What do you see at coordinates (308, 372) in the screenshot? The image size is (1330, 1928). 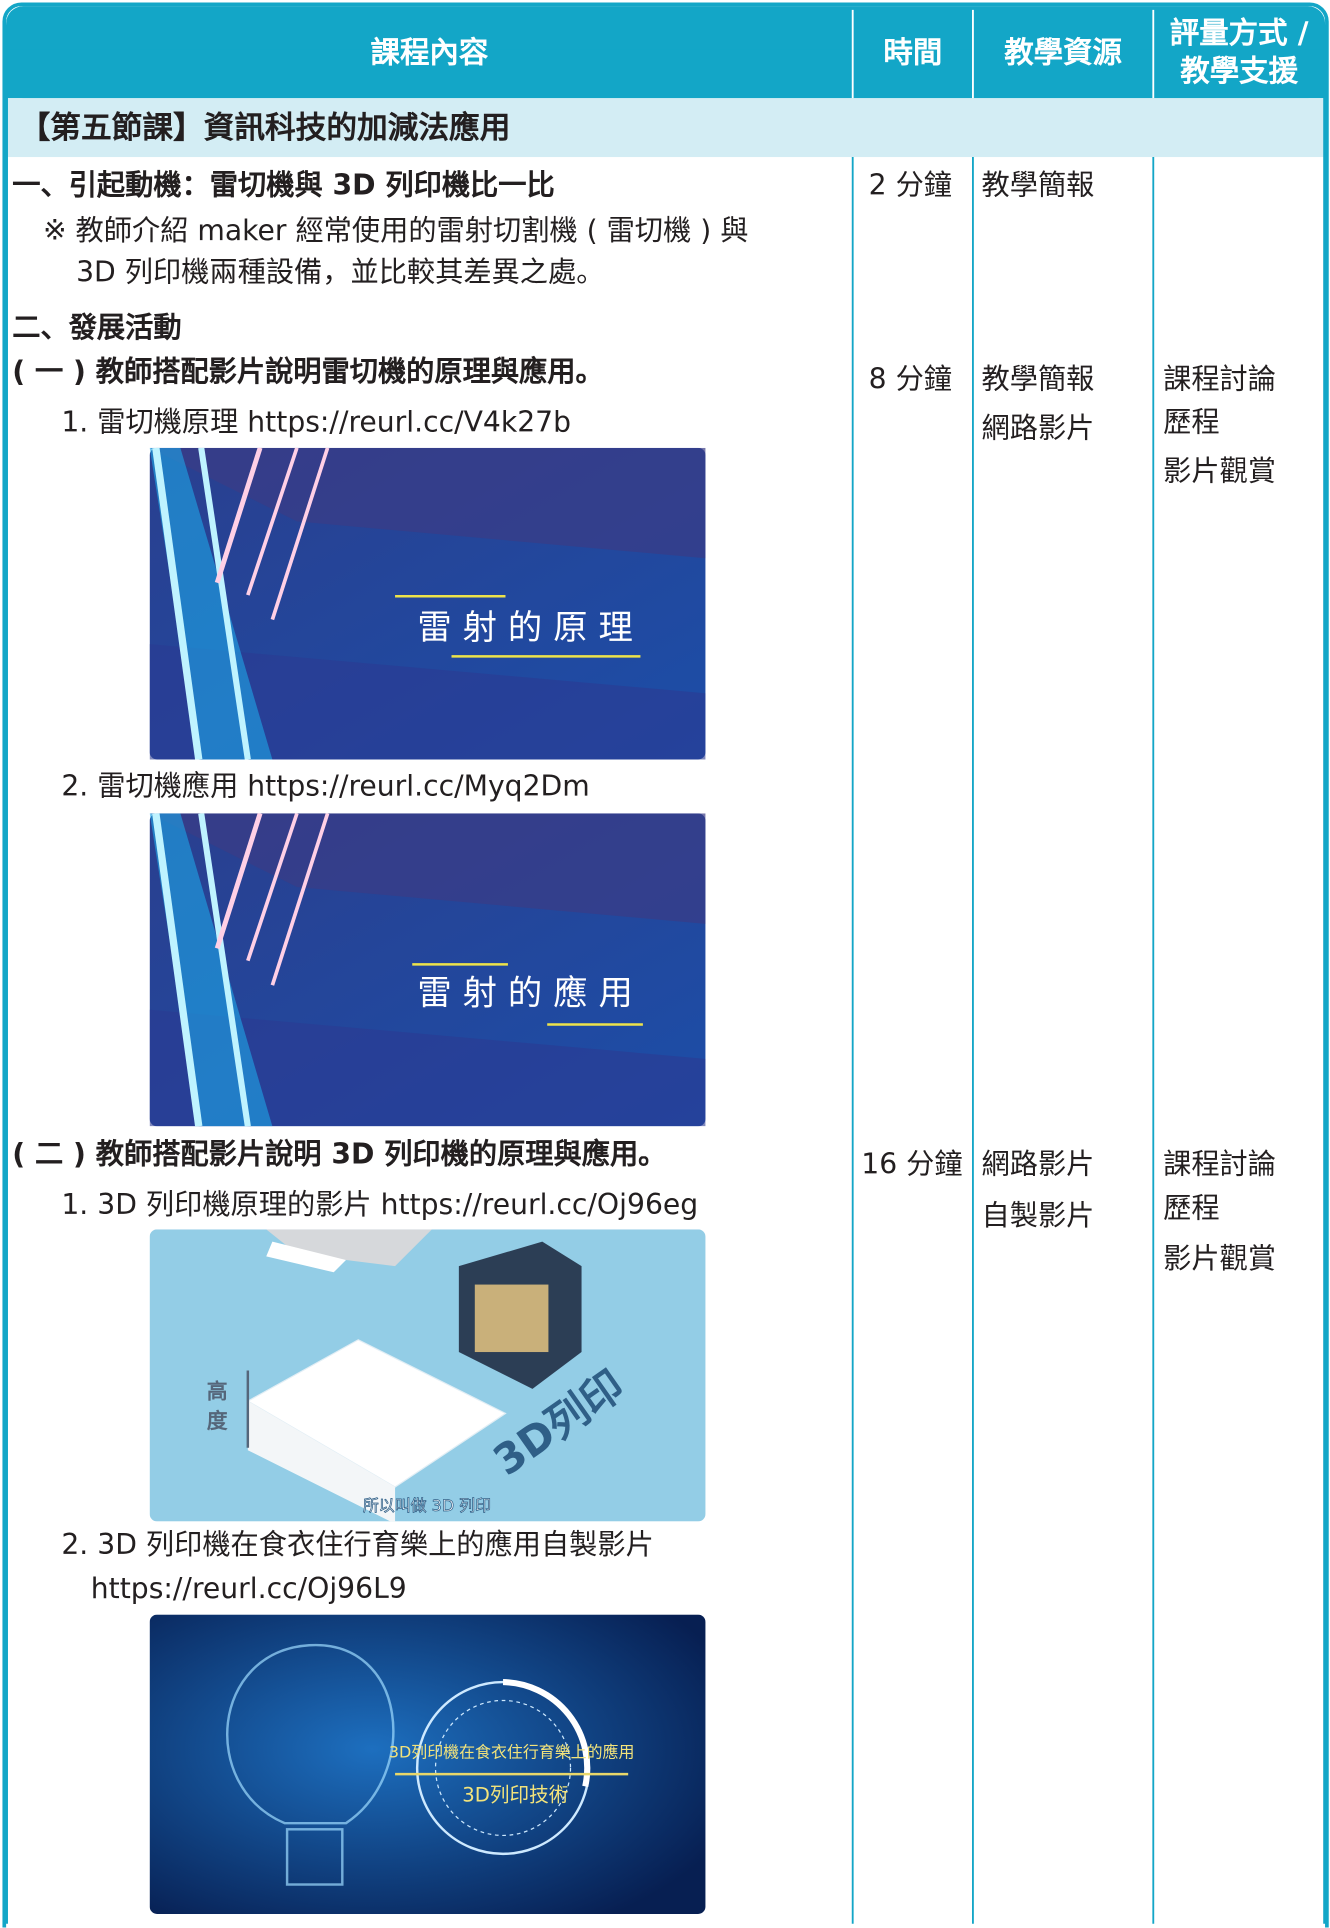 I see `subheading: ( 一 ) 教師搭配影片說明雷切機的原理與應用。` at bounding box center [308, 372].